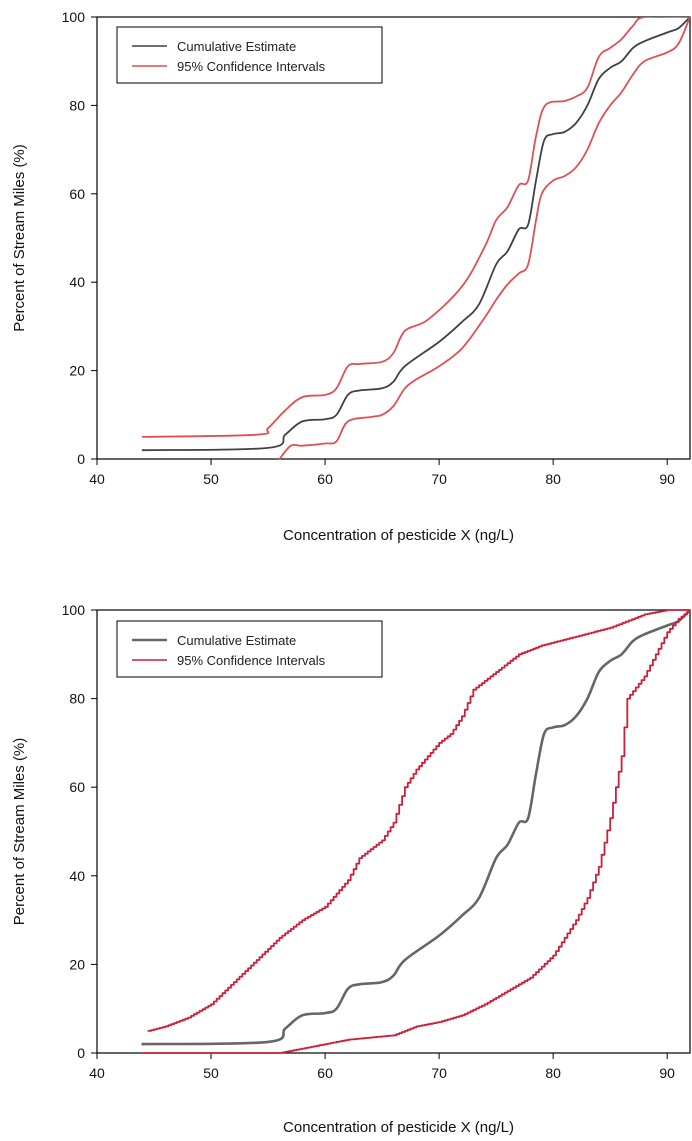 The width and height of the screenshot is (692, 1141). I want to click on bottom-y-tick-label: 60, so click(77, 787).